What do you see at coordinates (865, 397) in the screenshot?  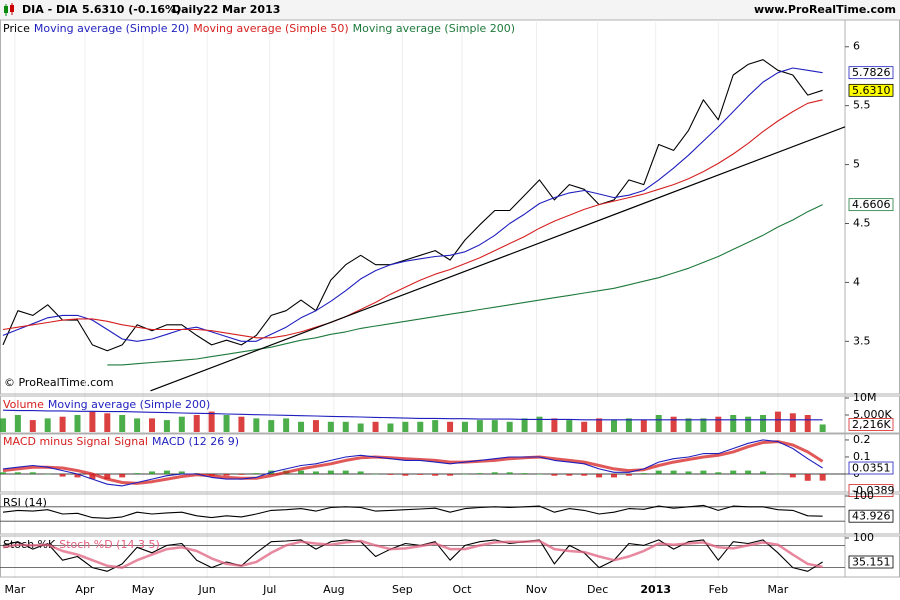 I see `y-tick-label: 10M` at bounding box center [865, 397].